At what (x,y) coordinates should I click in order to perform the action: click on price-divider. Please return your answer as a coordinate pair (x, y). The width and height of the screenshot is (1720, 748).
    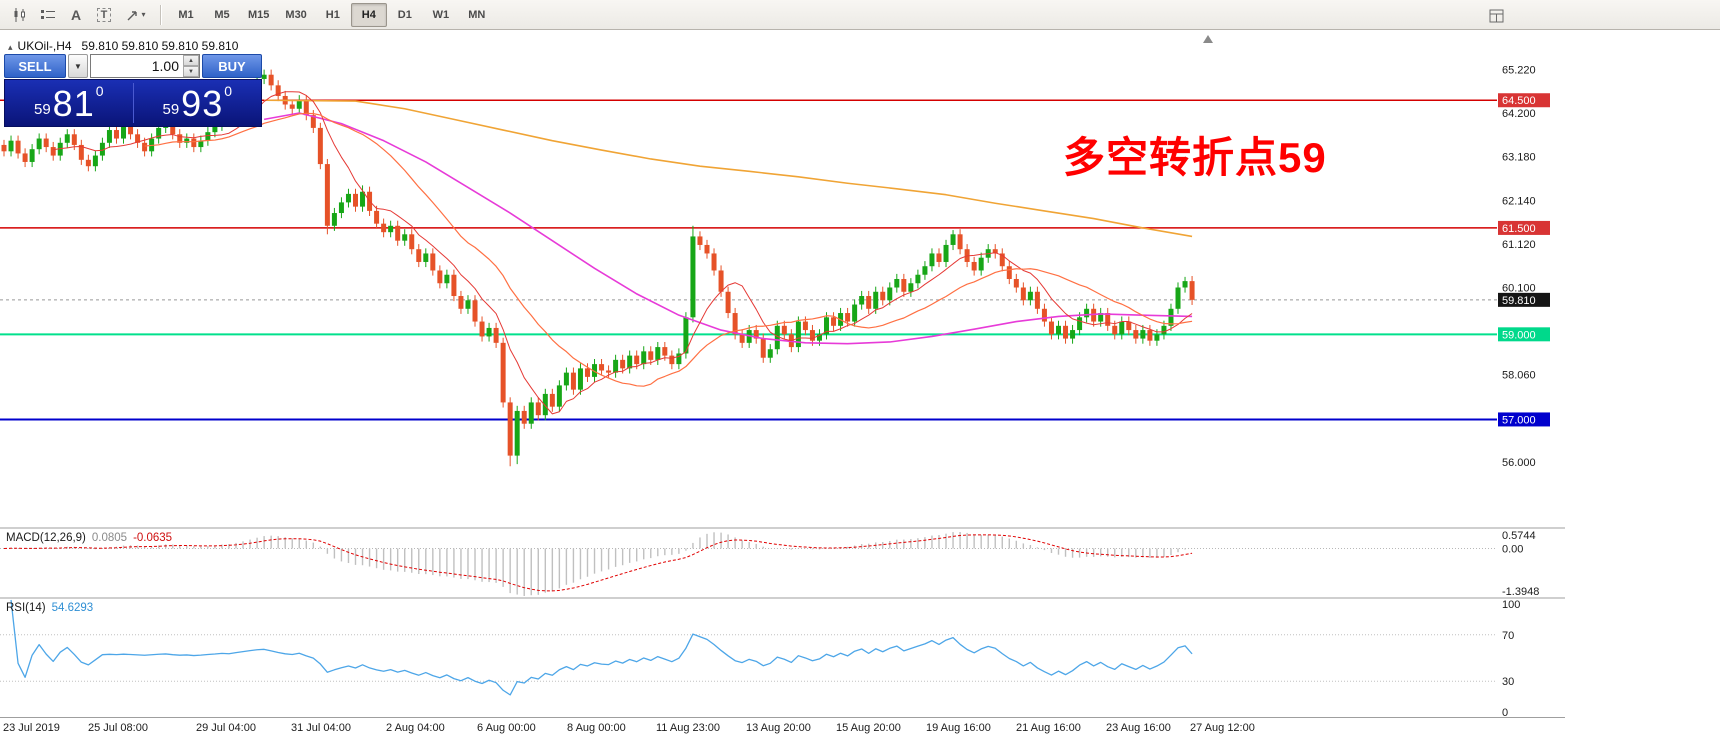
    Looking at the image, I should click on (133, 103).